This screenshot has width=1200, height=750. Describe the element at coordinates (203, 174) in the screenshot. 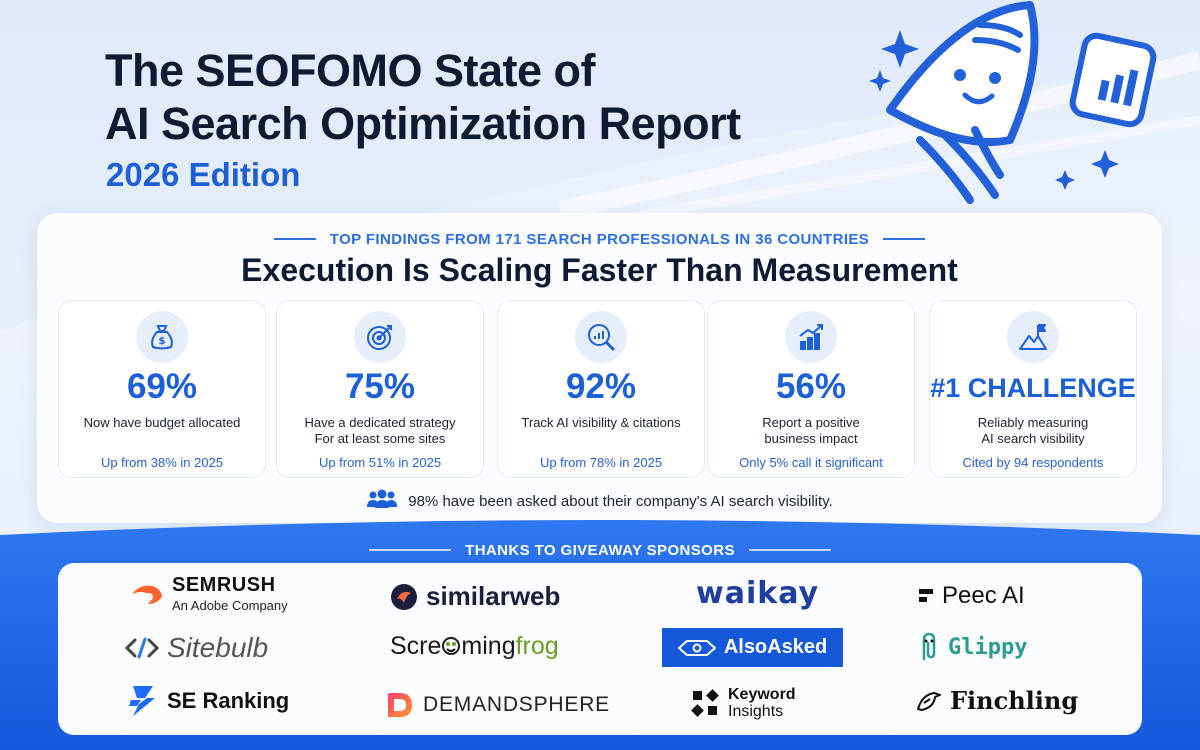

I see `edition-label: 2026 Edition` at that location.